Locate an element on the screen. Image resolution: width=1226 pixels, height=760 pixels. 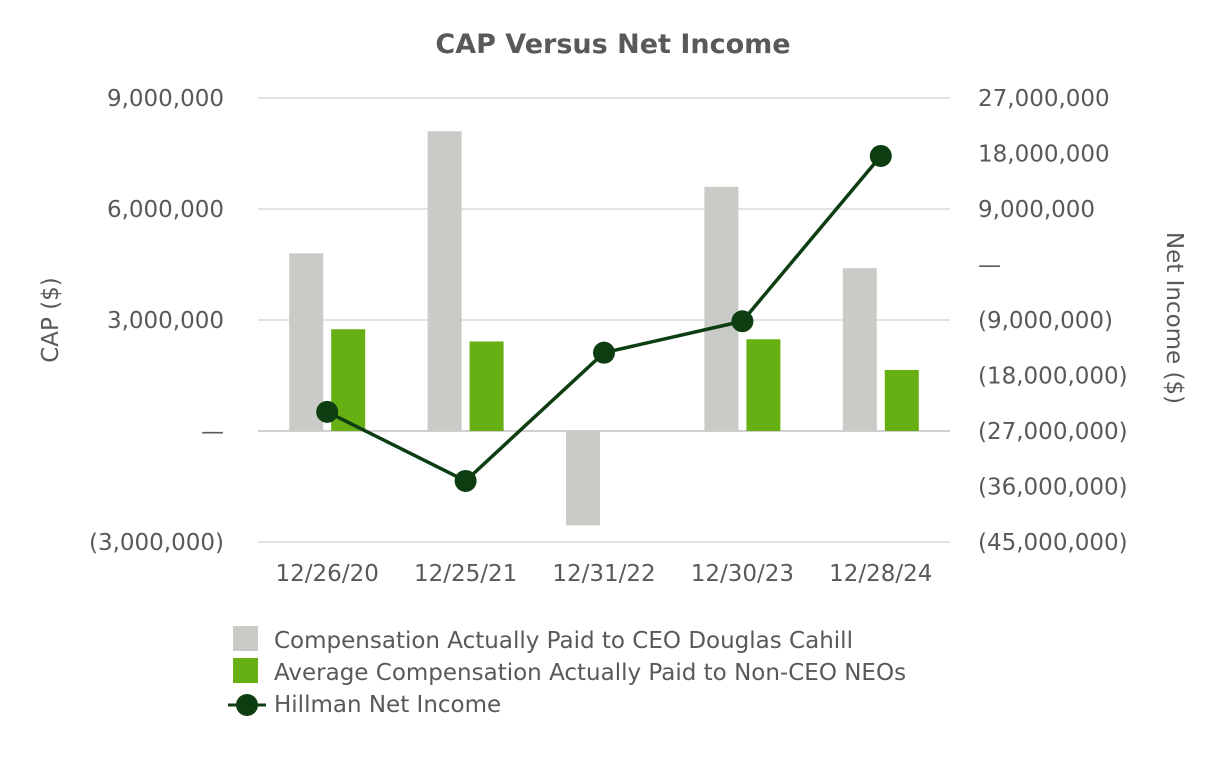
left-tick-label: 3,000,000 is located at coordinates (165, 321).